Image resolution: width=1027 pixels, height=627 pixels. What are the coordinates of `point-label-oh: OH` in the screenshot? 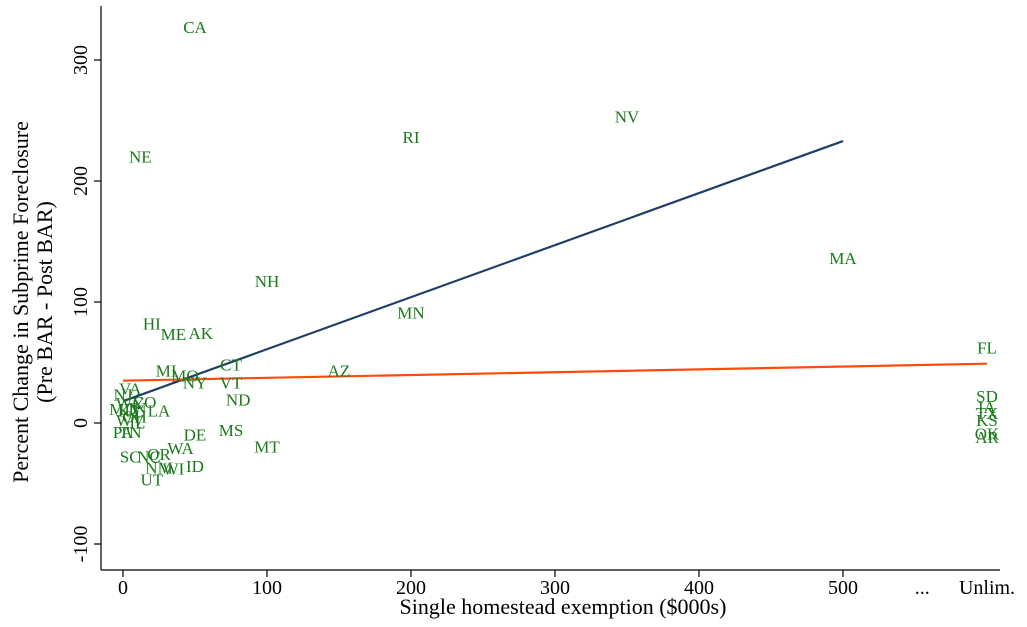 It's located at (134, 416).